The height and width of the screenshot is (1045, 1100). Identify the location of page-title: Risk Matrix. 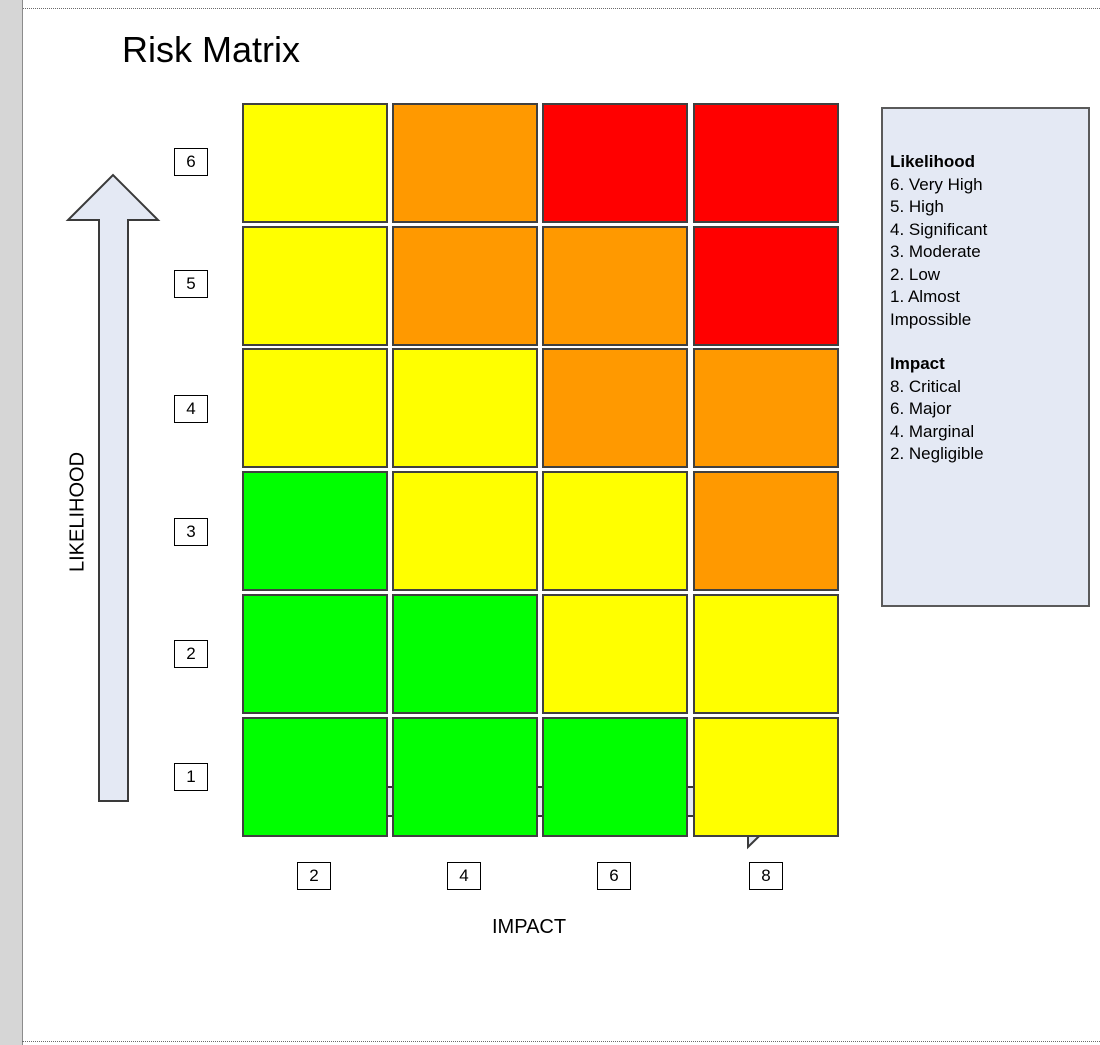
(211, 49).